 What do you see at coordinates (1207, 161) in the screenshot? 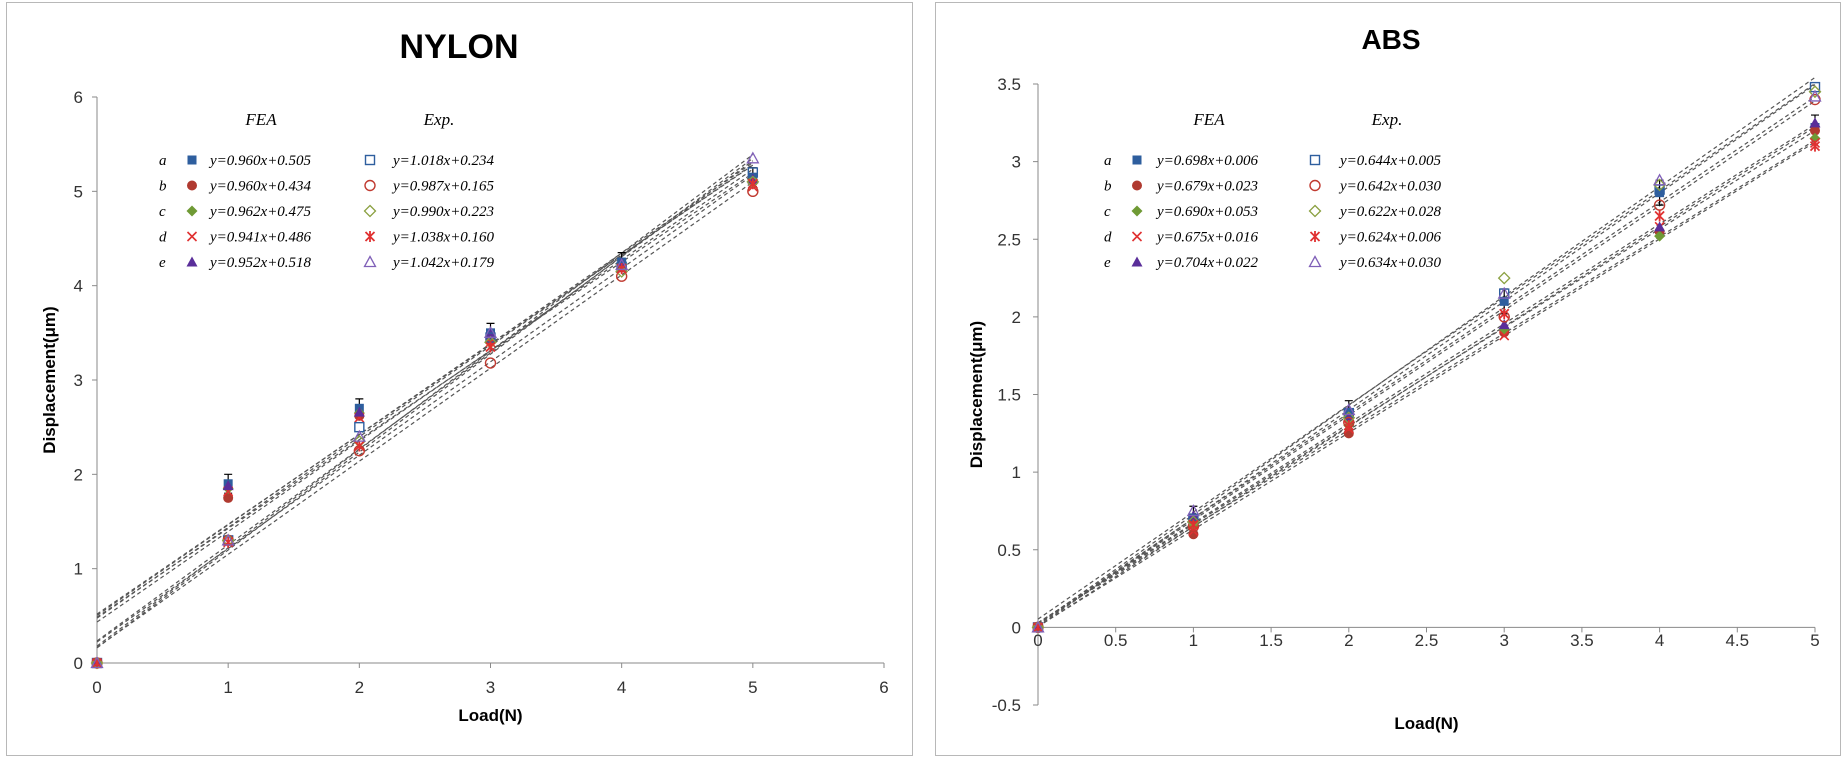
I see `legend-equation-fea-a: y=0.698x+0.006` at bounding box center [1207, 161].